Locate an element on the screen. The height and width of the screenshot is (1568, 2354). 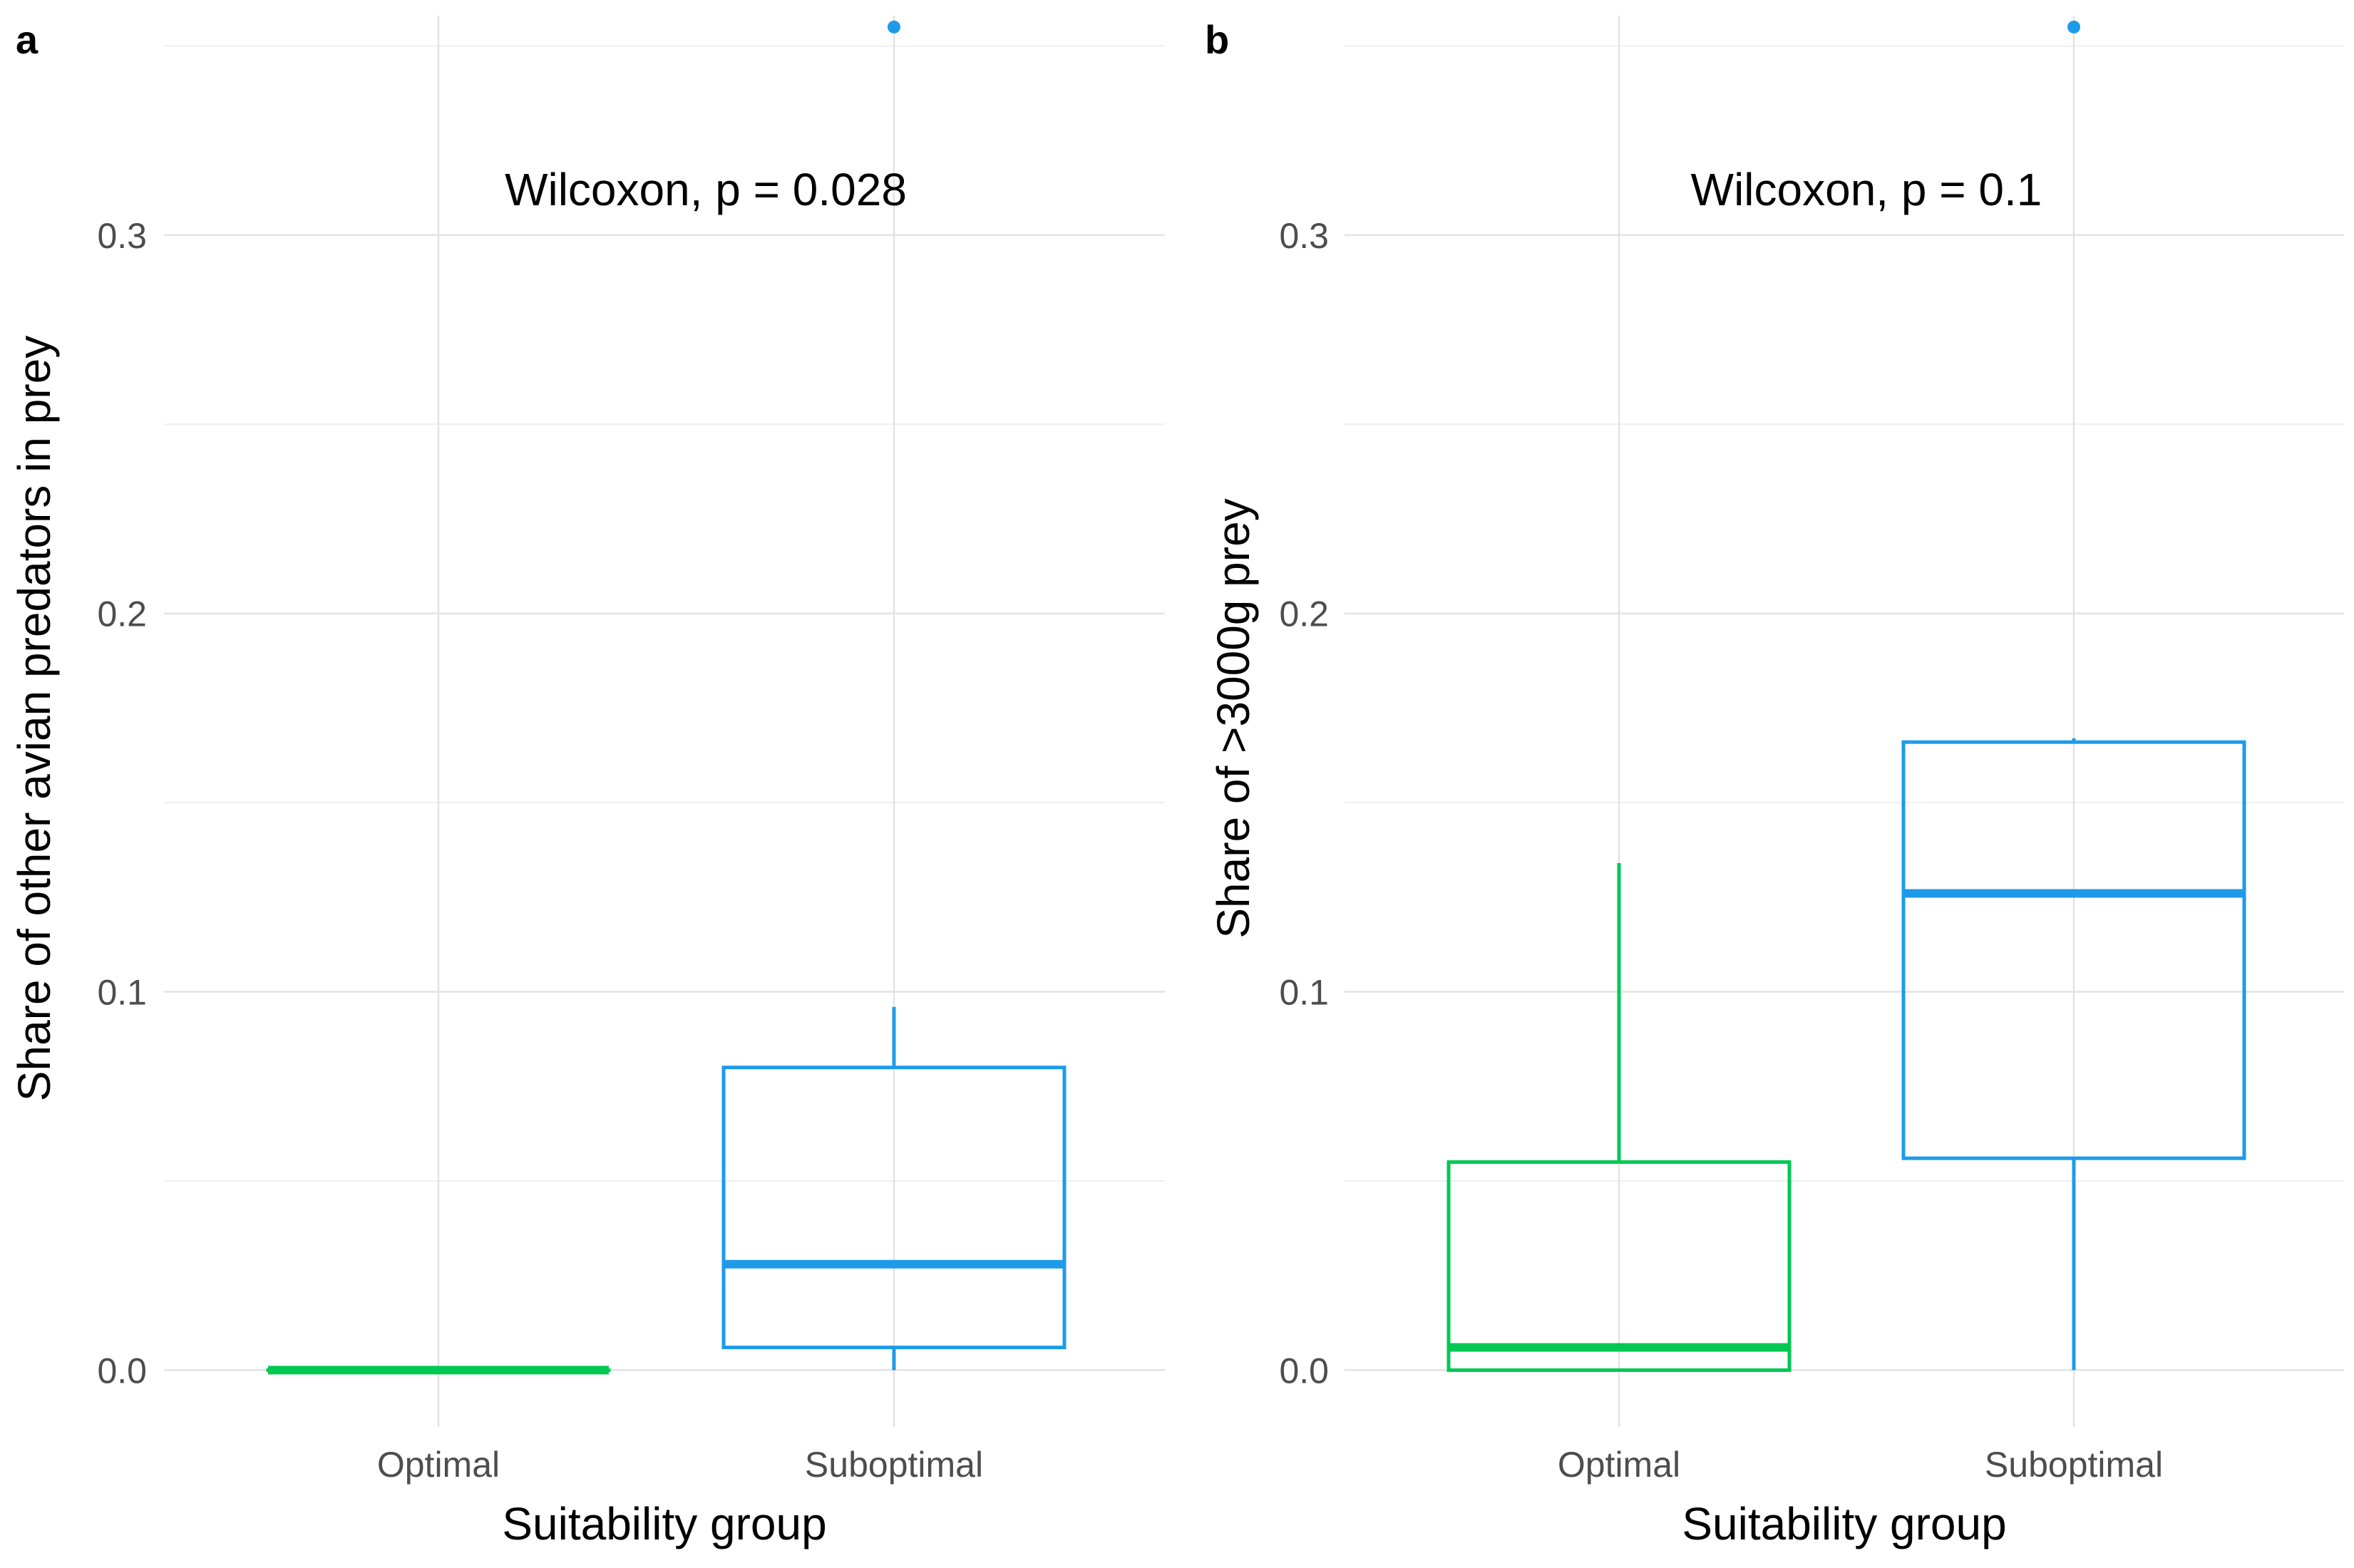
box-b-optimal is located at coordinates (1619, 1117).